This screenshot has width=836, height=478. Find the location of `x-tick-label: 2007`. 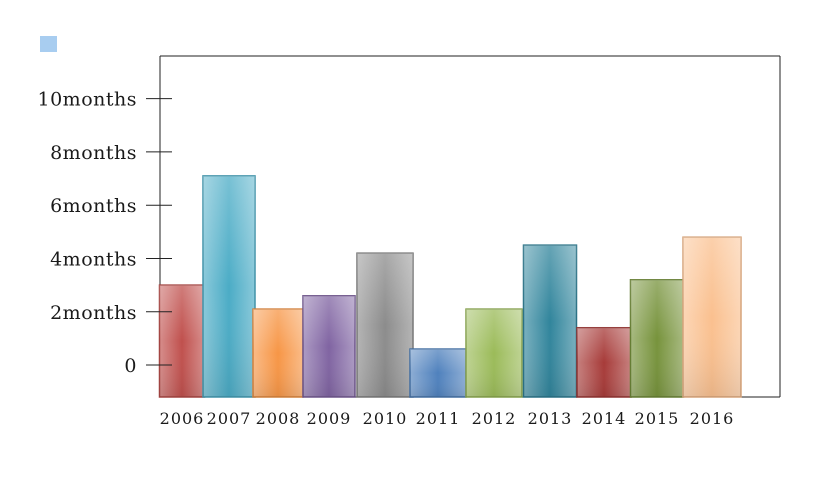

x-tick-label: 2007 is located at coordinates (229, 418).